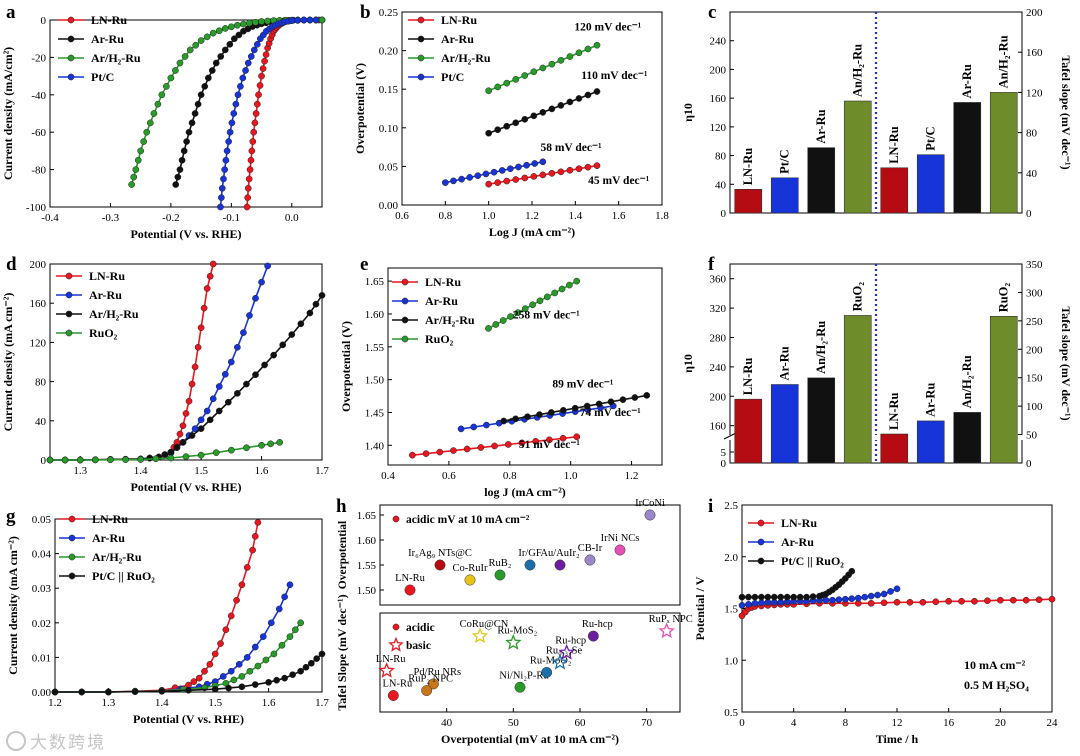 The image size is (1080, 756). Describe the element at coordinates (582, 385) in the screenshot. I see `slope-annotation: 89 mV dec⁻¹` at that location.